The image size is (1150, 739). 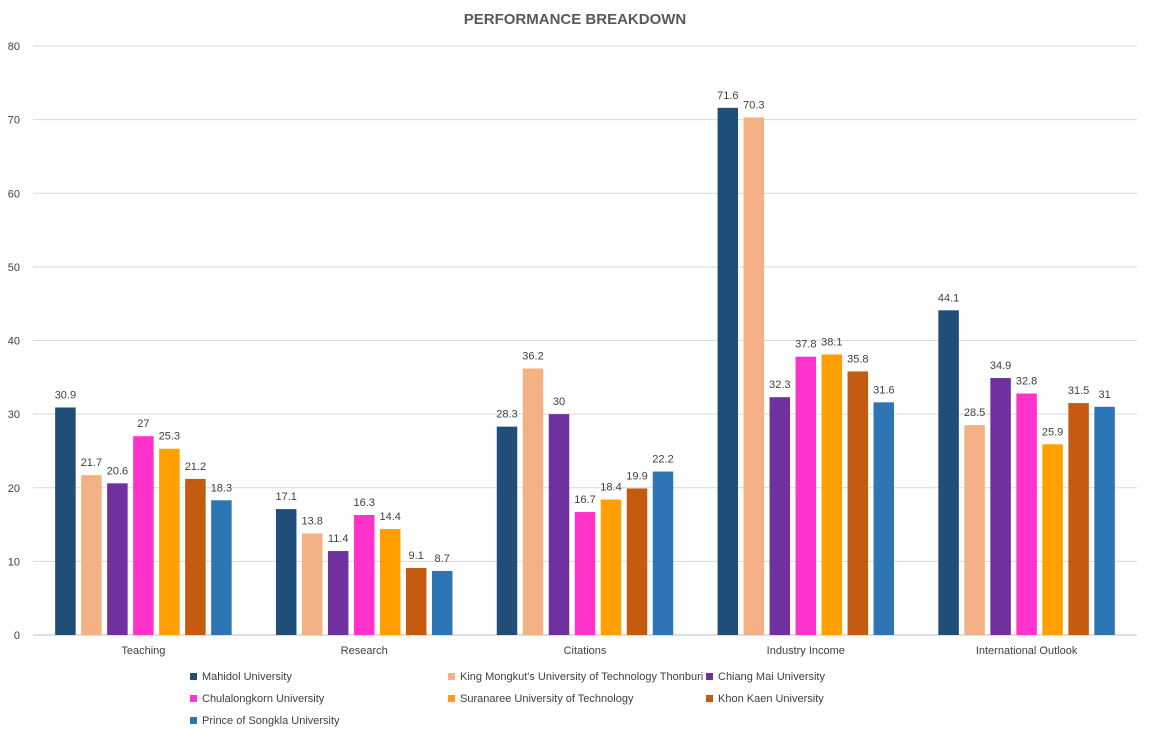 What do you see at coordinates (948, 298) in the screenshot?
I see `data-label: 44.1` at bounding box center [948, 298].